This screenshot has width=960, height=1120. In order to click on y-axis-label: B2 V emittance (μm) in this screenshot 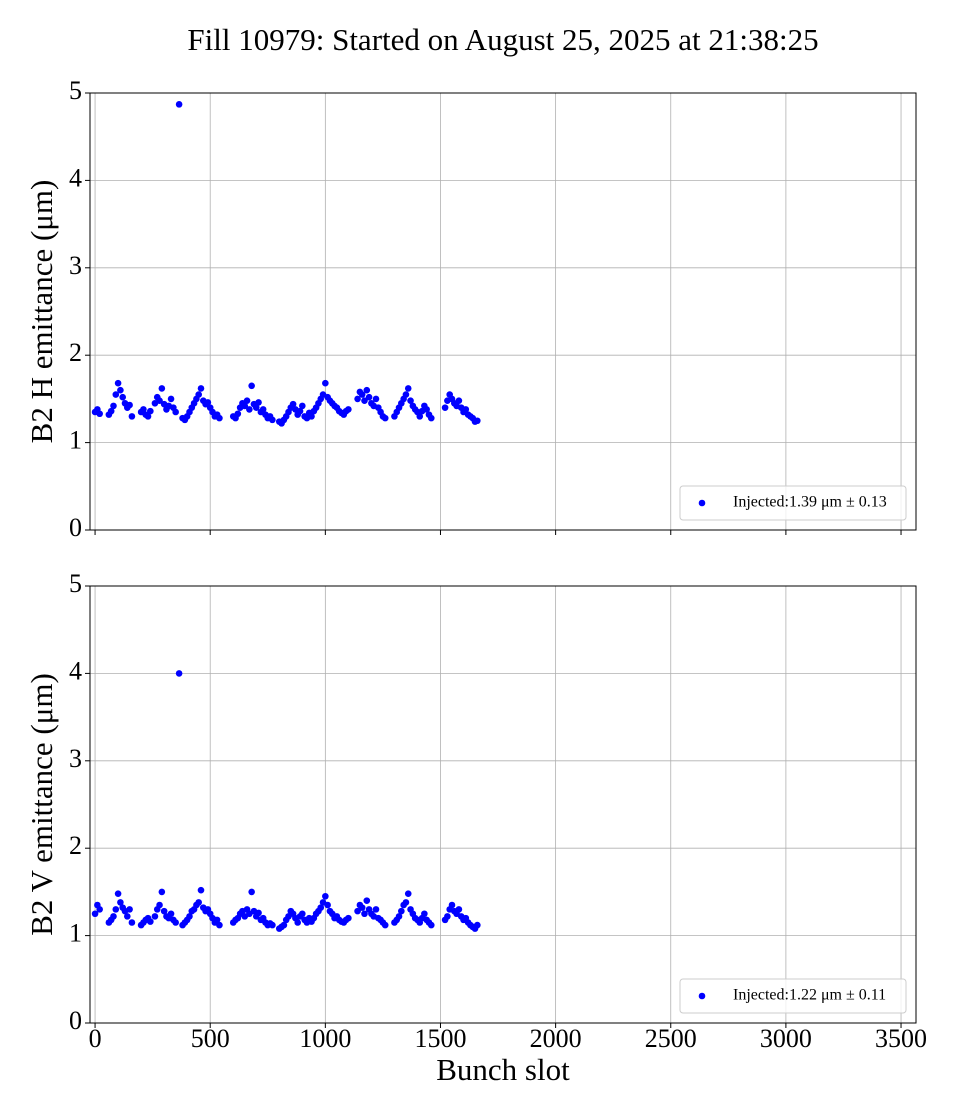, I will do `click(41, 804)`.